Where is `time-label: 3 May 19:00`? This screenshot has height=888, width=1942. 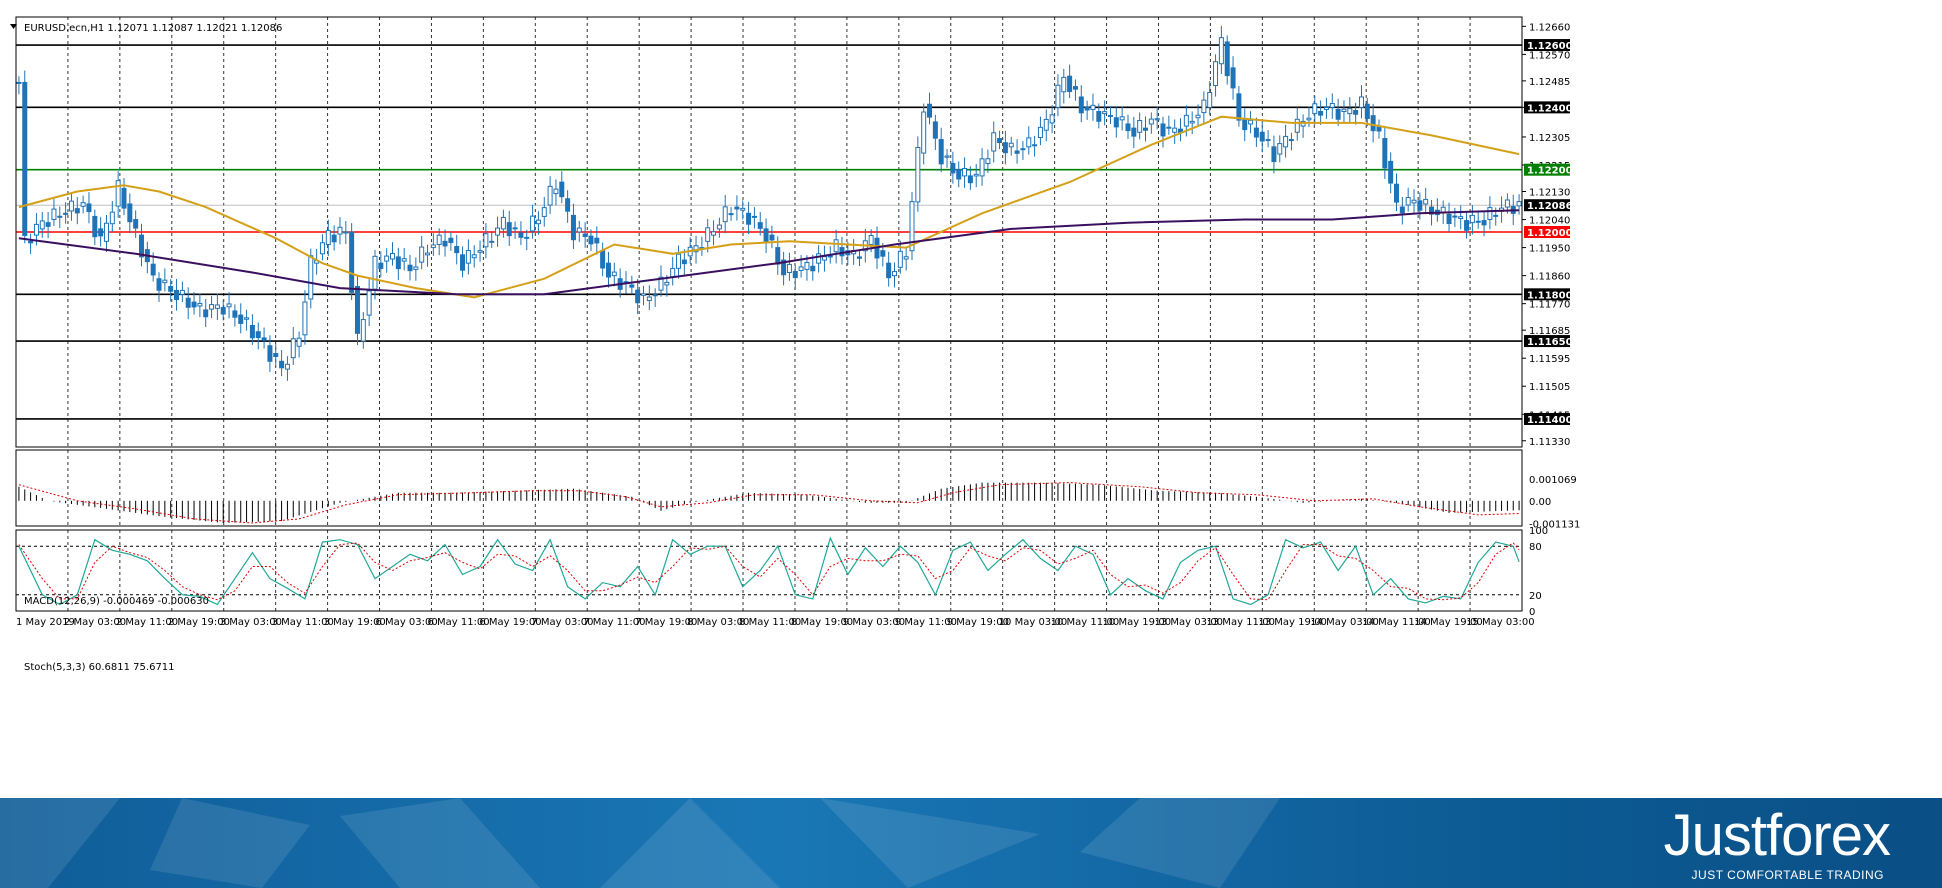 time-label: 3 May 19:00 is located at coordinates (355, 622).